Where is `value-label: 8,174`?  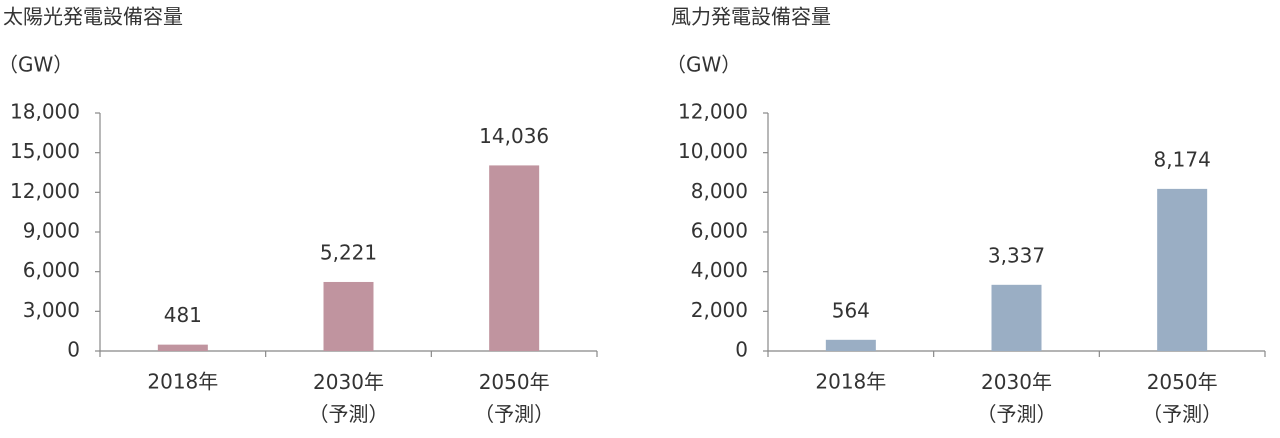
value-label: 8,174 is located at coordinates (1182, 159).